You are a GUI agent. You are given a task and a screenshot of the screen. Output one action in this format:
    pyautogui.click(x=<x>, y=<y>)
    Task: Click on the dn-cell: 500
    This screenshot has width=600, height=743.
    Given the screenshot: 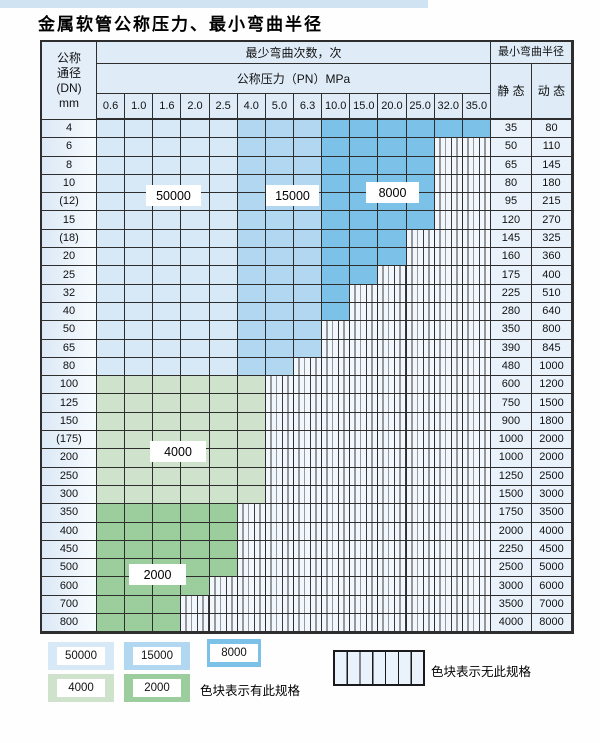 What is the action you would take?
    pyautogui.click(x=69, y=568)
    